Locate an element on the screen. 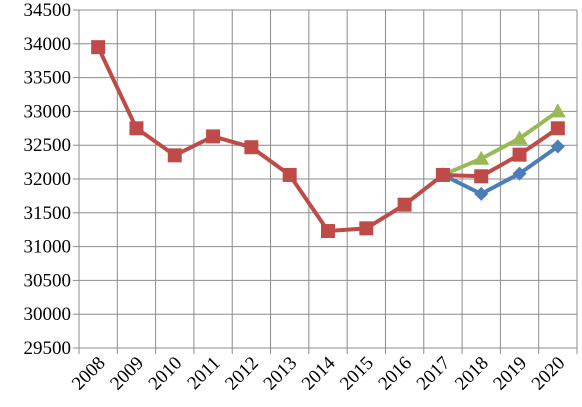 The width and height of the screenshot is (582, 407). y-tick-label: 30000 is located at coordinates (48, 314).